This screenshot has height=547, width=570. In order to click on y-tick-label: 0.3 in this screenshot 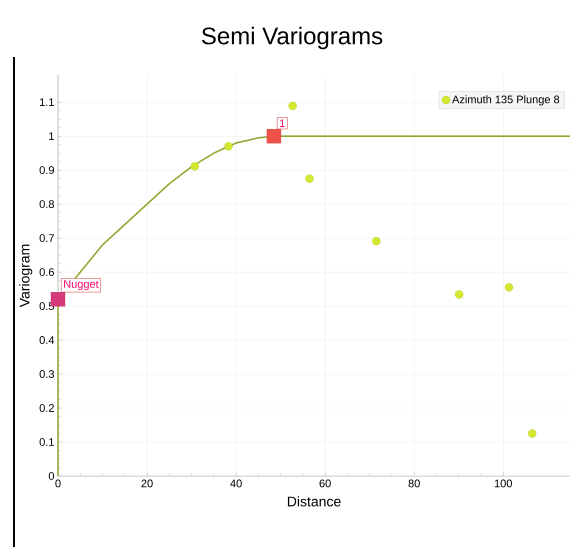, I will do `click(47, 374)`.